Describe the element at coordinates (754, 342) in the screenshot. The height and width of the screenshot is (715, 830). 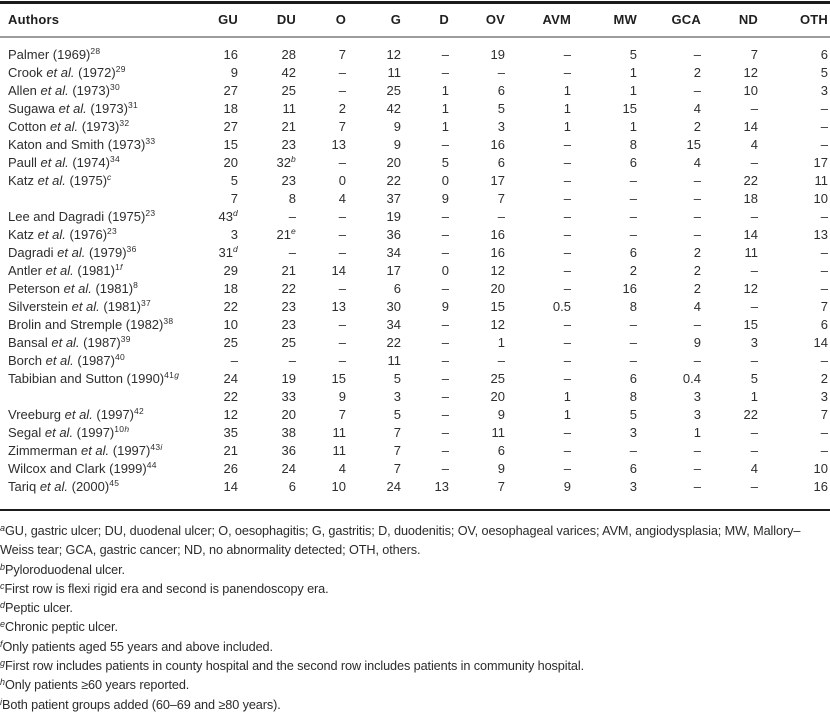
I see `value-cell: 3` at that location.